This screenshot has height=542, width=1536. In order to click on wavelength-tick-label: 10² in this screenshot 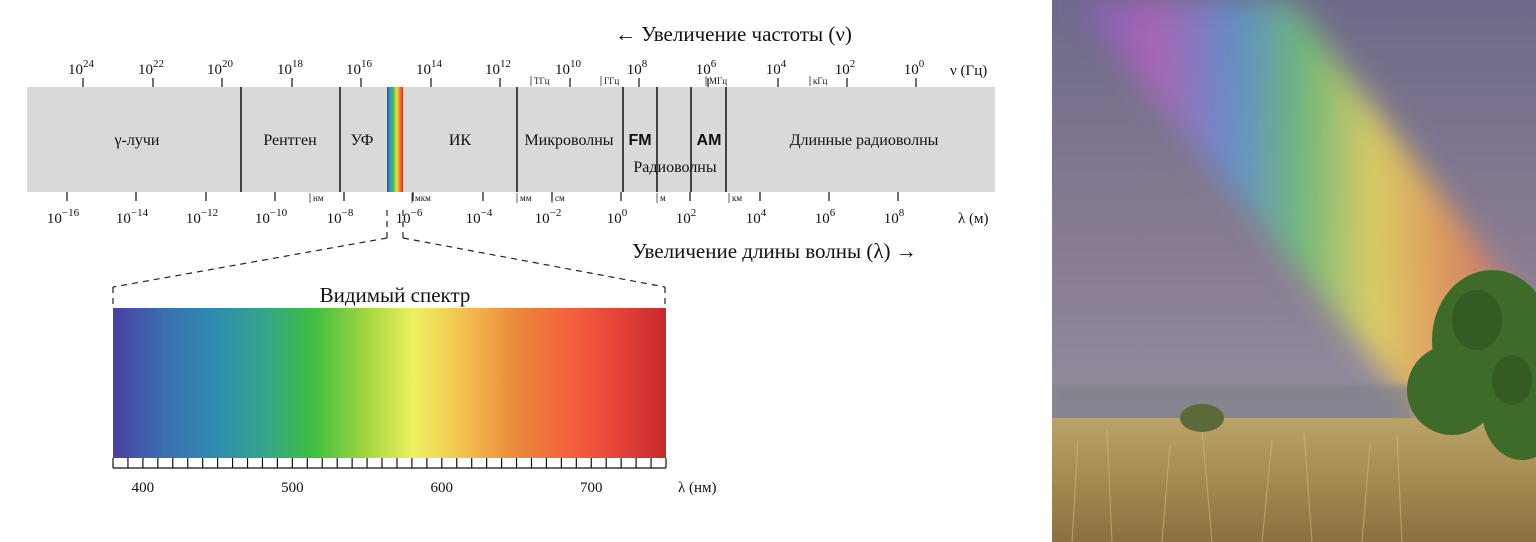, I will do `click(686, 217)`.